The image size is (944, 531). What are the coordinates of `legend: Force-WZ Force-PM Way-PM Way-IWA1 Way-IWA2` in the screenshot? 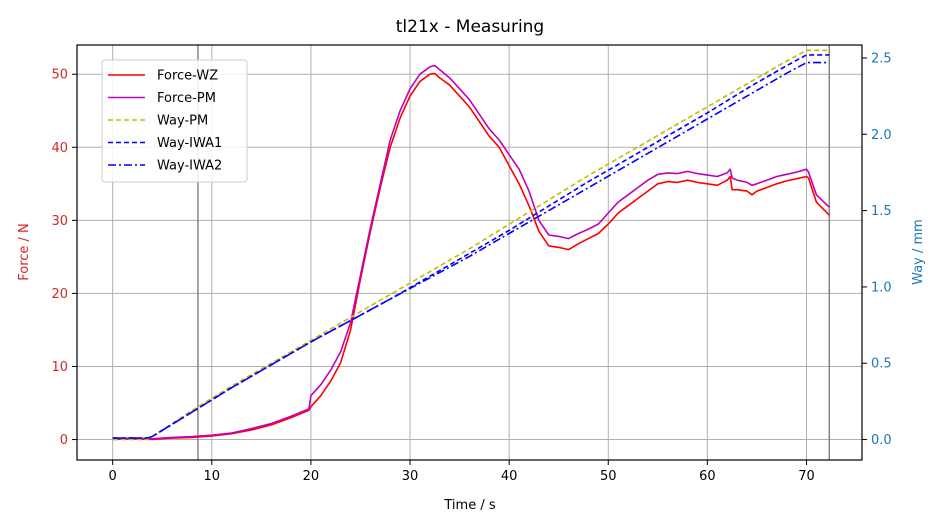 It's located at (174, 121).